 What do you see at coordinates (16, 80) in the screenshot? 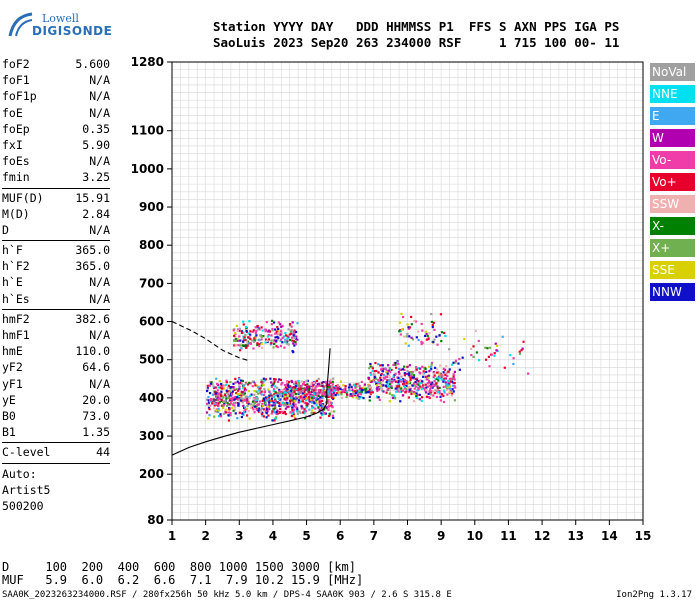
I see `param-key: foF1` at bounding box center [16, 80].